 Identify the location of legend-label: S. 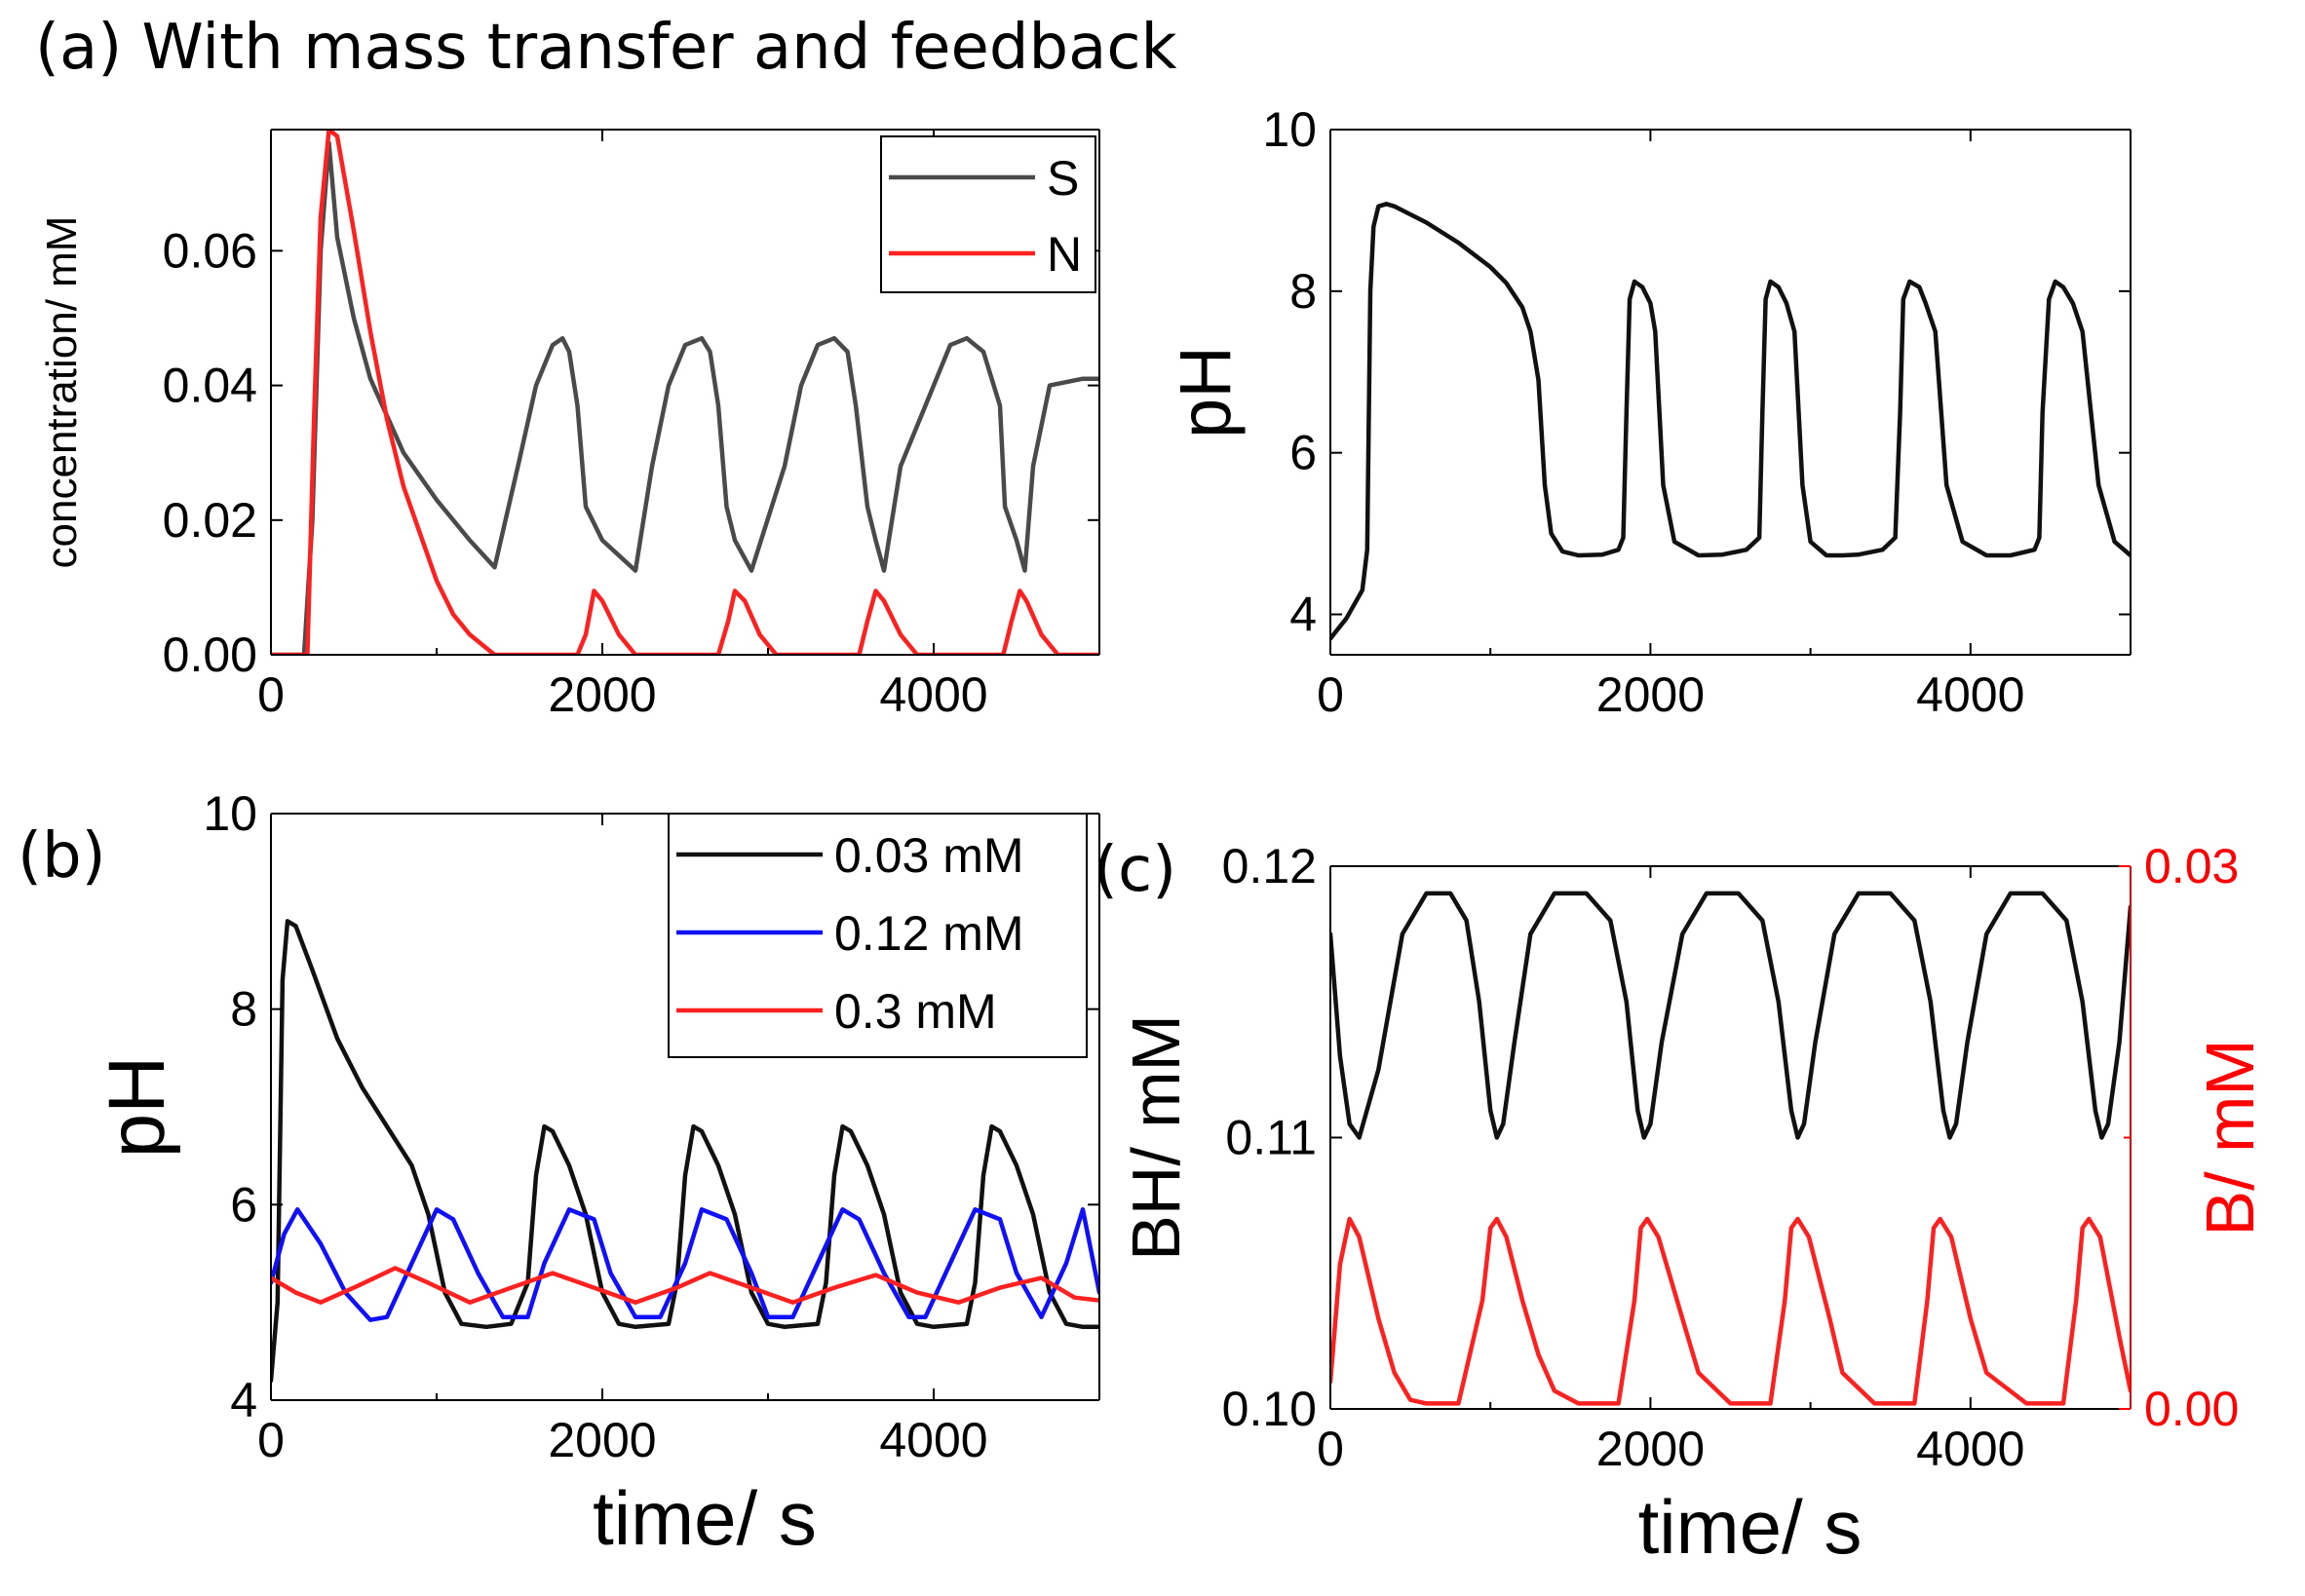
(1063, 179).